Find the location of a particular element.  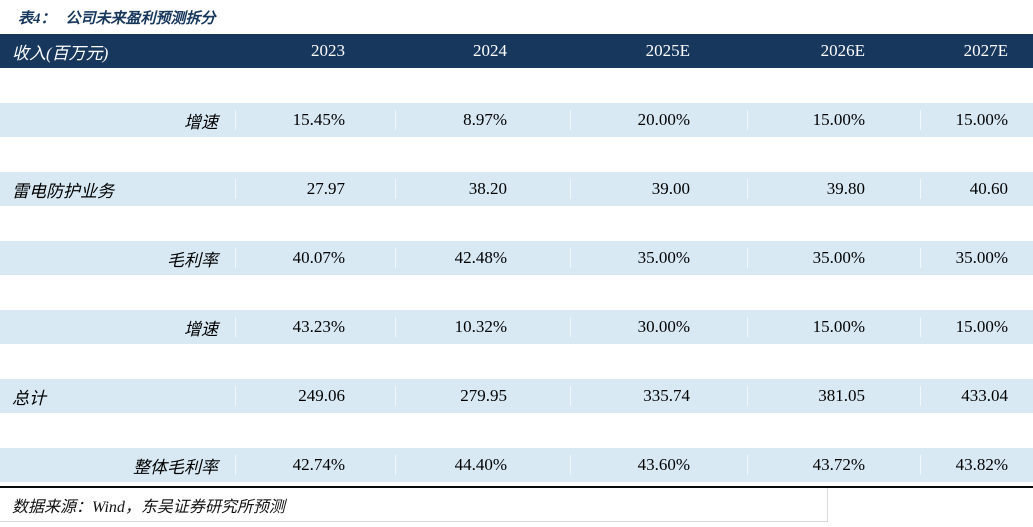

cell-value: 433.04 is located at coordinates (976, 396).